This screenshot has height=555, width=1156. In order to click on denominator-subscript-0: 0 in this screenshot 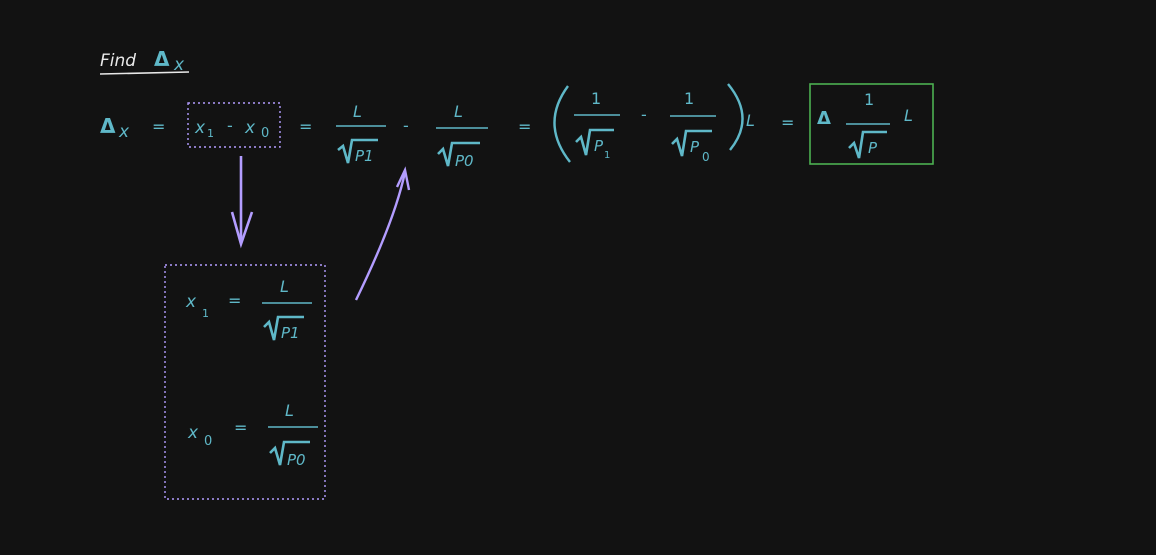, I will do `click(706, 157)`.